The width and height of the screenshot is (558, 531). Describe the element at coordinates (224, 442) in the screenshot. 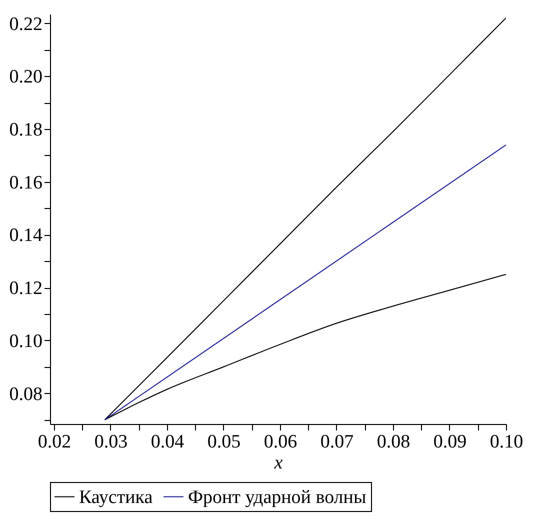

I see `x-tick-label: 0.05` at that location.